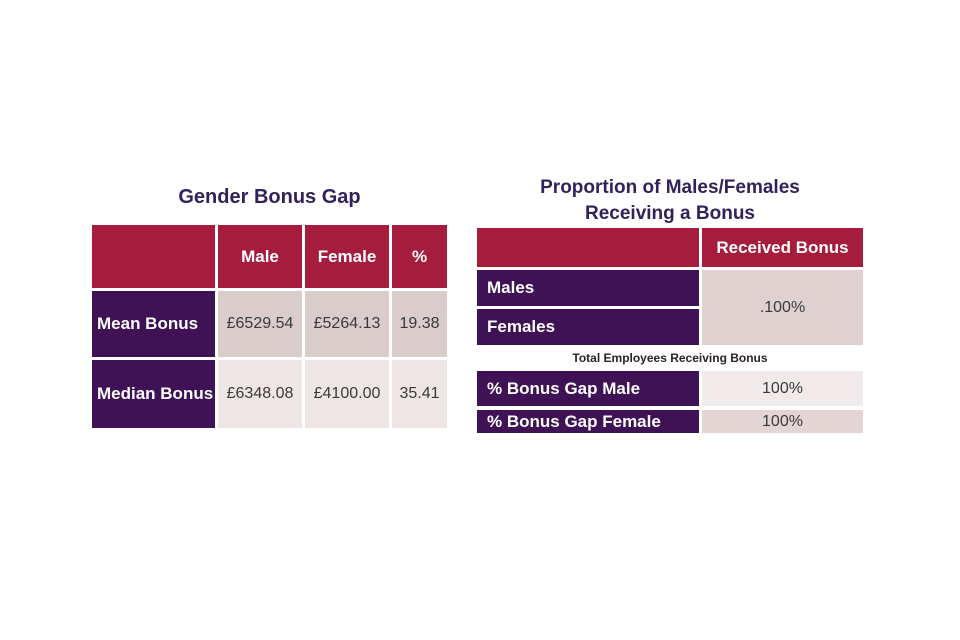 This screenshot has width=960, height=640. Describe the element at coordinates (588, 421) in the screenshot. I see `row-label-bonus-gap-female: % Bonus Gap Female` at that location.